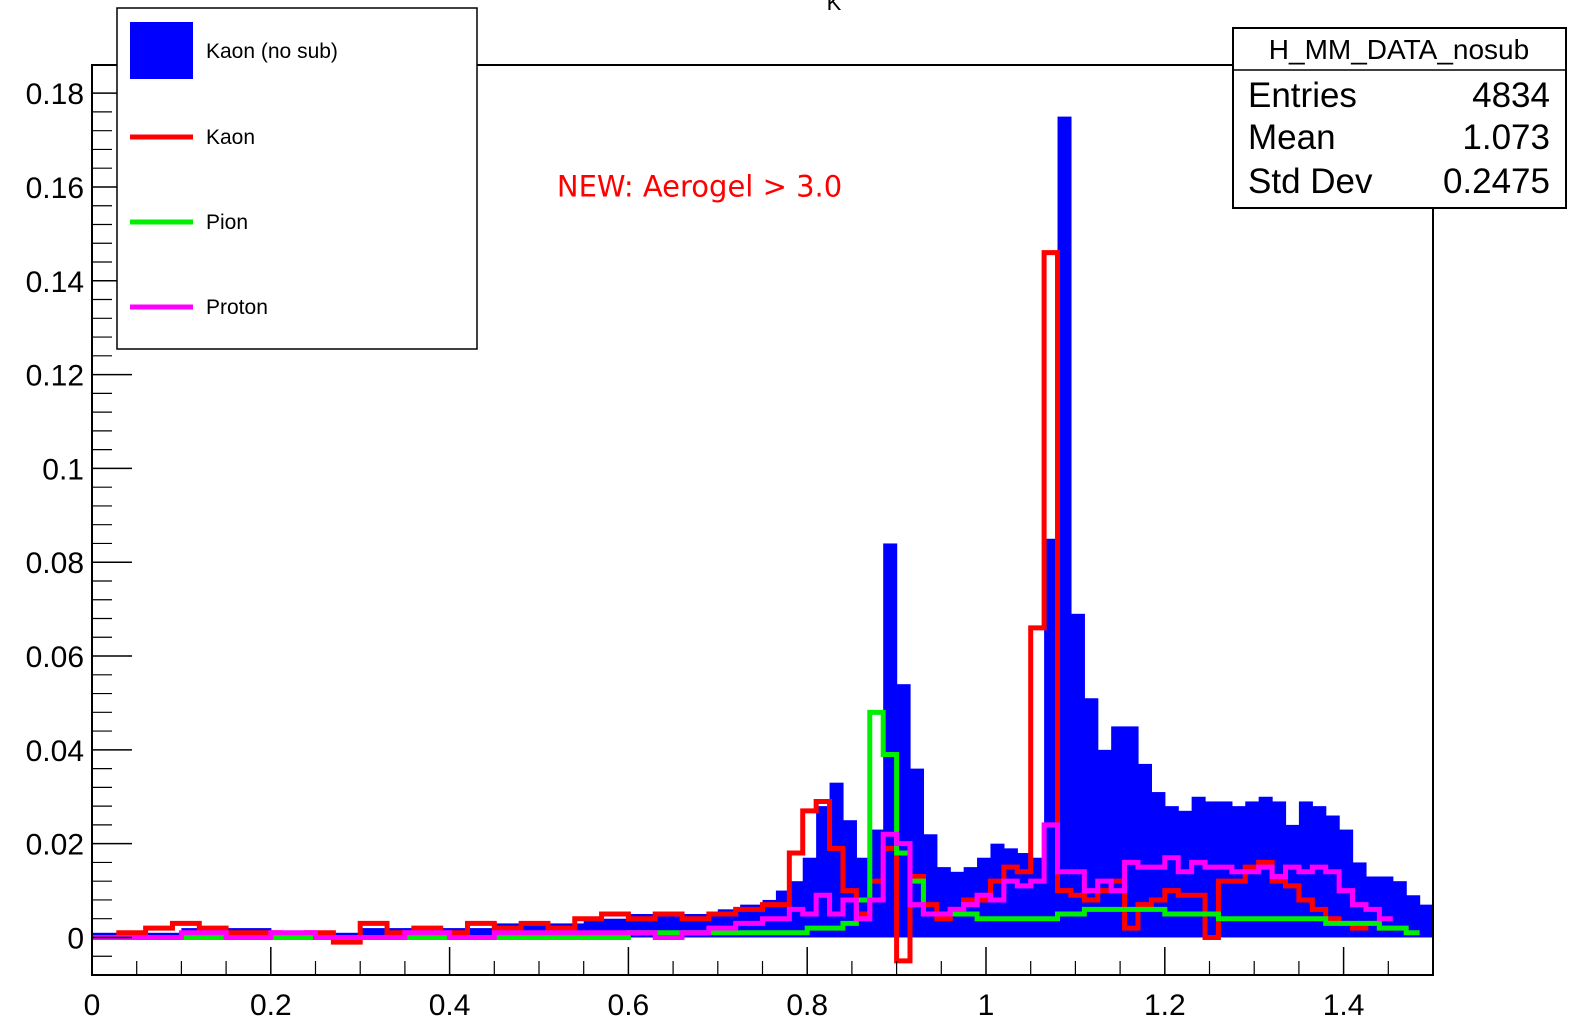 The height and width of the screenshot is (1027, 1575). Describe the element at coordinates (1292, 137) in the screenshot. I see `stats-mean-label: Mean` at that location.